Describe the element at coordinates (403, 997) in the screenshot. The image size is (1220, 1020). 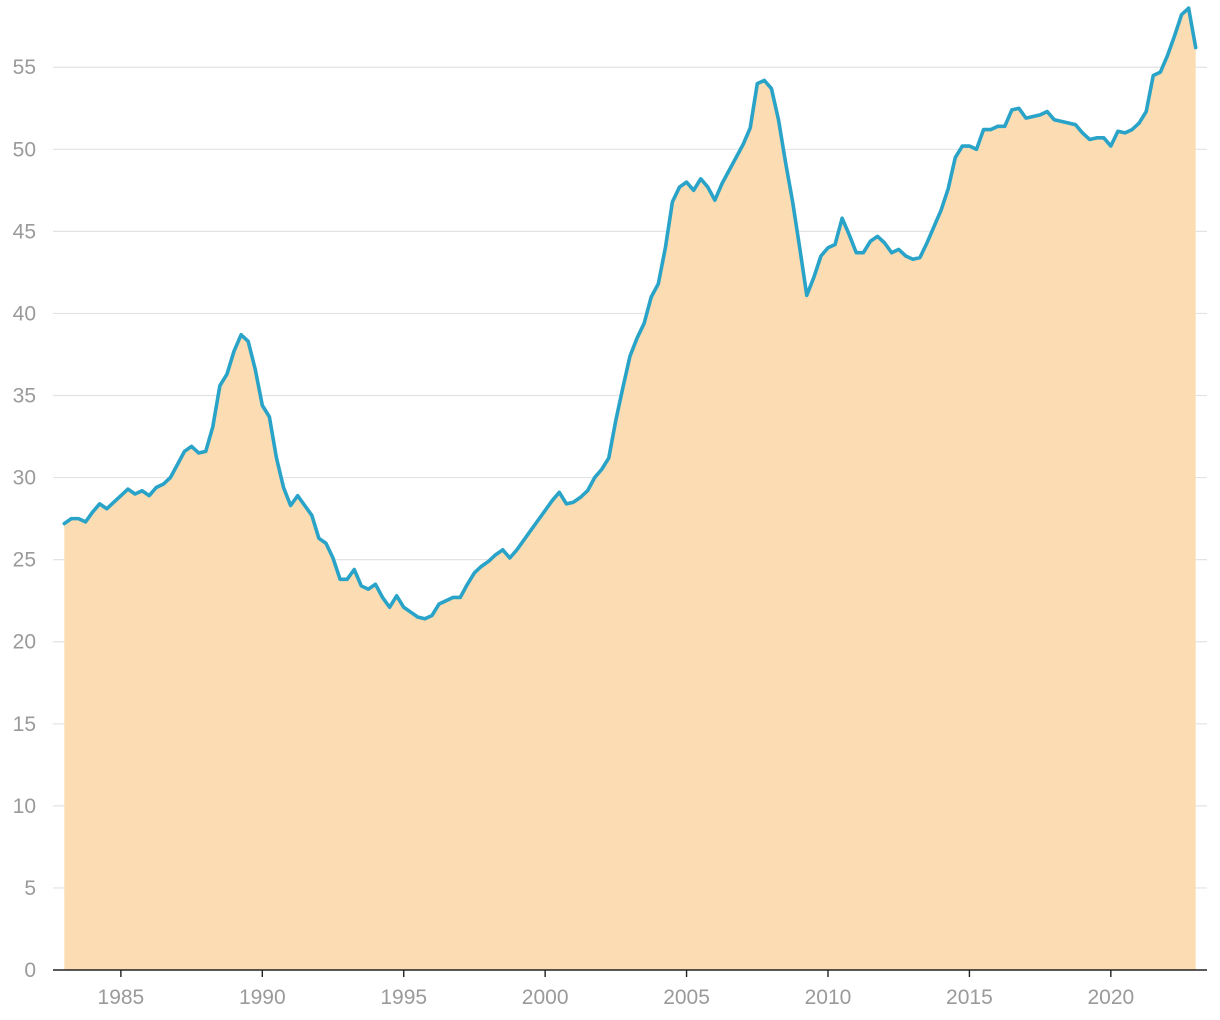
I see `x-tick-label-1995: 1995` at that location.